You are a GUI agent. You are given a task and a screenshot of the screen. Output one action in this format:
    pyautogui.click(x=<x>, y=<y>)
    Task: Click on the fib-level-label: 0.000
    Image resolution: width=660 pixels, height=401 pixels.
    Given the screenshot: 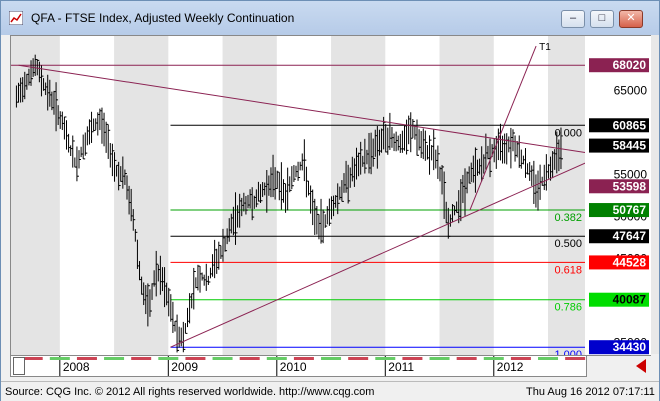 What is the action you would take?
    pyautogui.click(x=568, y=133)
    